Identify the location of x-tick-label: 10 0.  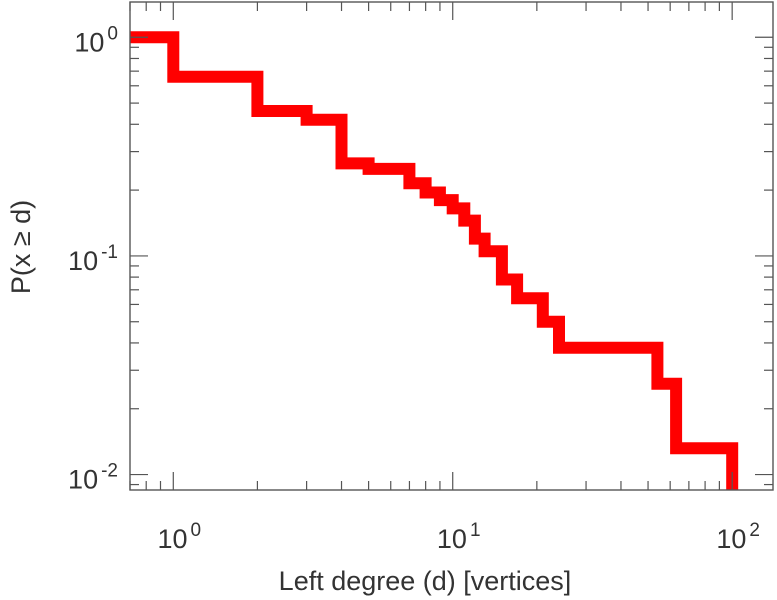
(179, 537).